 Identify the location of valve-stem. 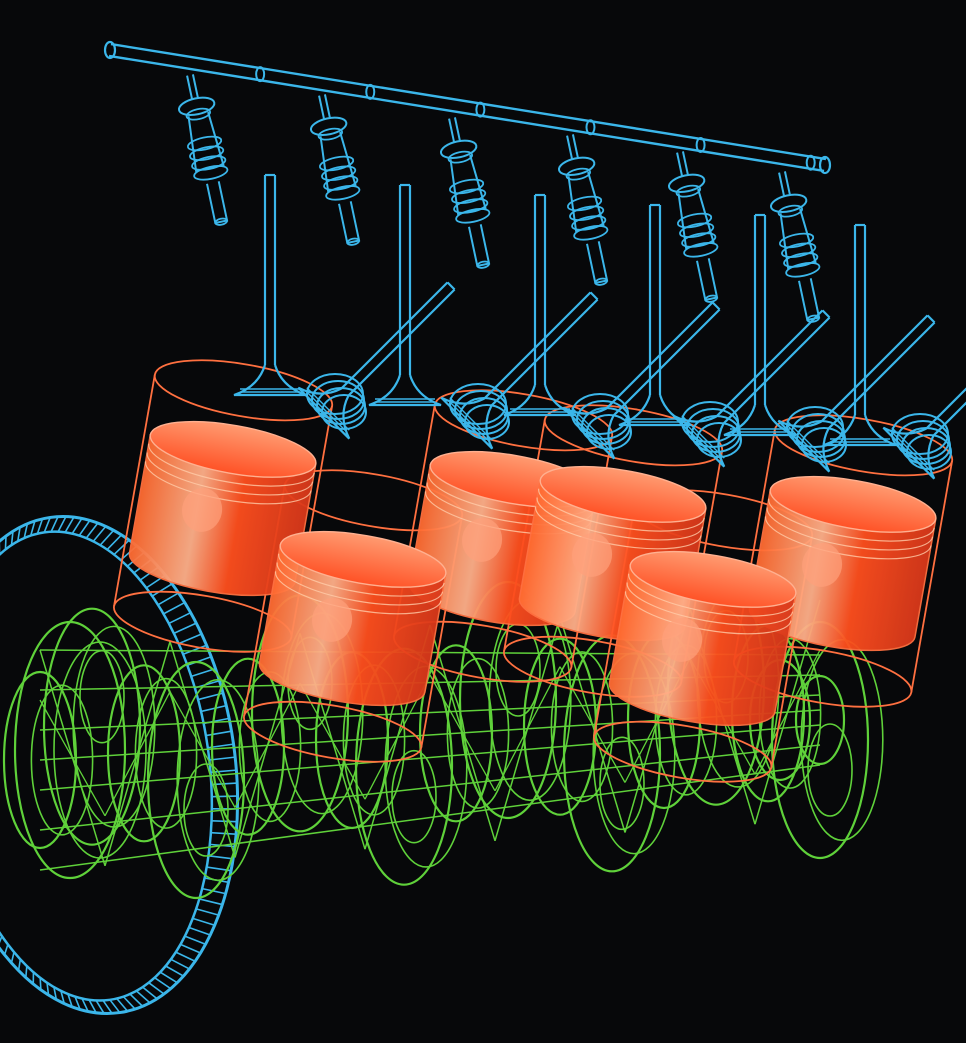
(949, 382).